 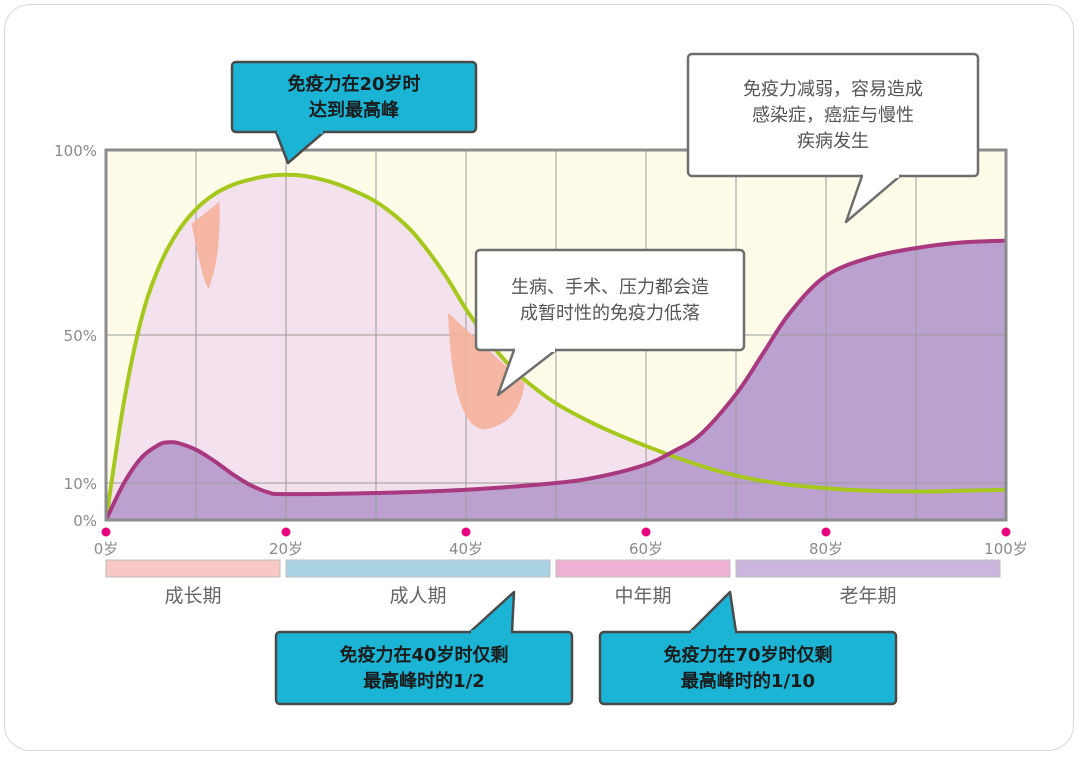 I want to click on x-tick-label: 100岁, so click(x=1006, y=549).